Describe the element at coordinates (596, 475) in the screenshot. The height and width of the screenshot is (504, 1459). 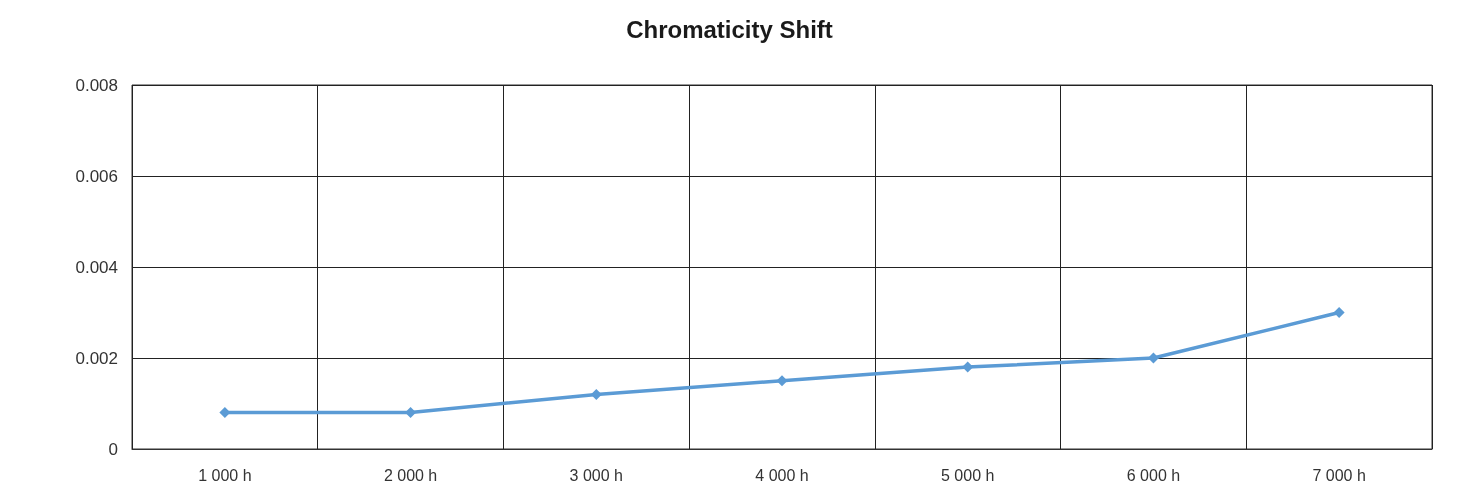
I see `x-tick-label: 3 000 h` at that location.